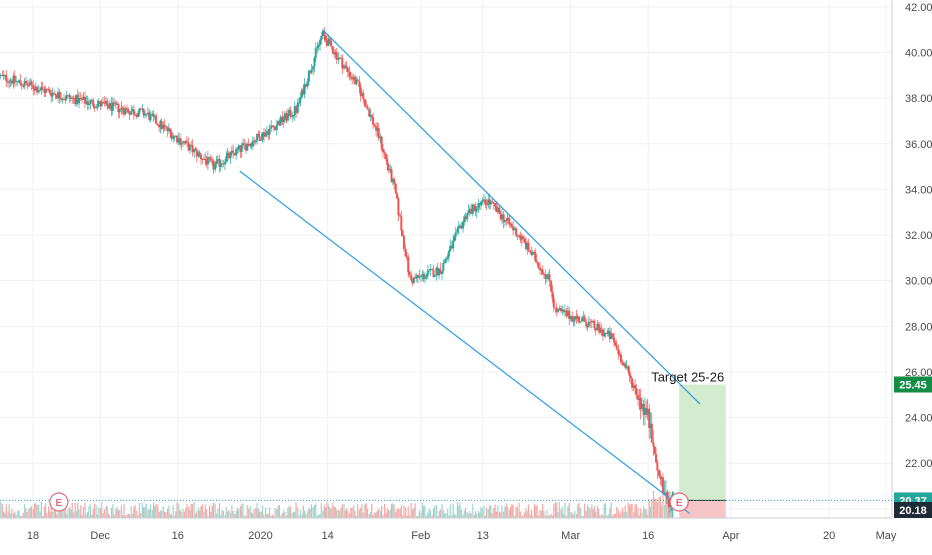 Image resolution: width=932 pixels, height=555 pixels. Describe the element at coordinates (466, 533) in the screenshot. I see `time-axis: 18 Dec 16 2020 14 Feb 13 Mar 16 Apr 20 May` at that location.